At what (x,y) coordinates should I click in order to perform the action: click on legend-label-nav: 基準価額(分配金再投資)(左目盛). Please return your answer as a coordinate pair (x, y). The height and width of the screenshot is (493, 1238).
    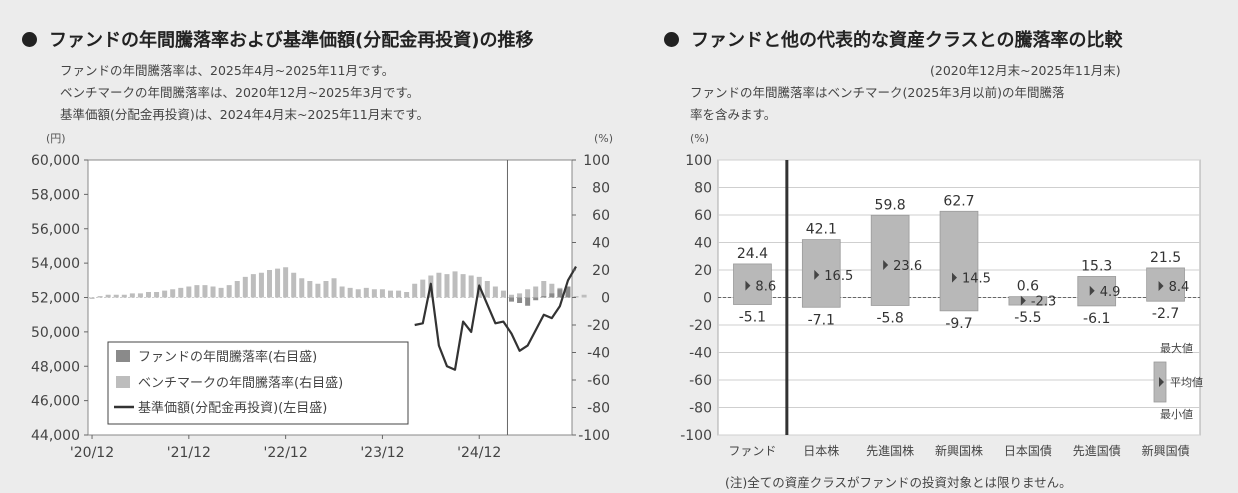
    Looking at the image, I should click on (232, 408).